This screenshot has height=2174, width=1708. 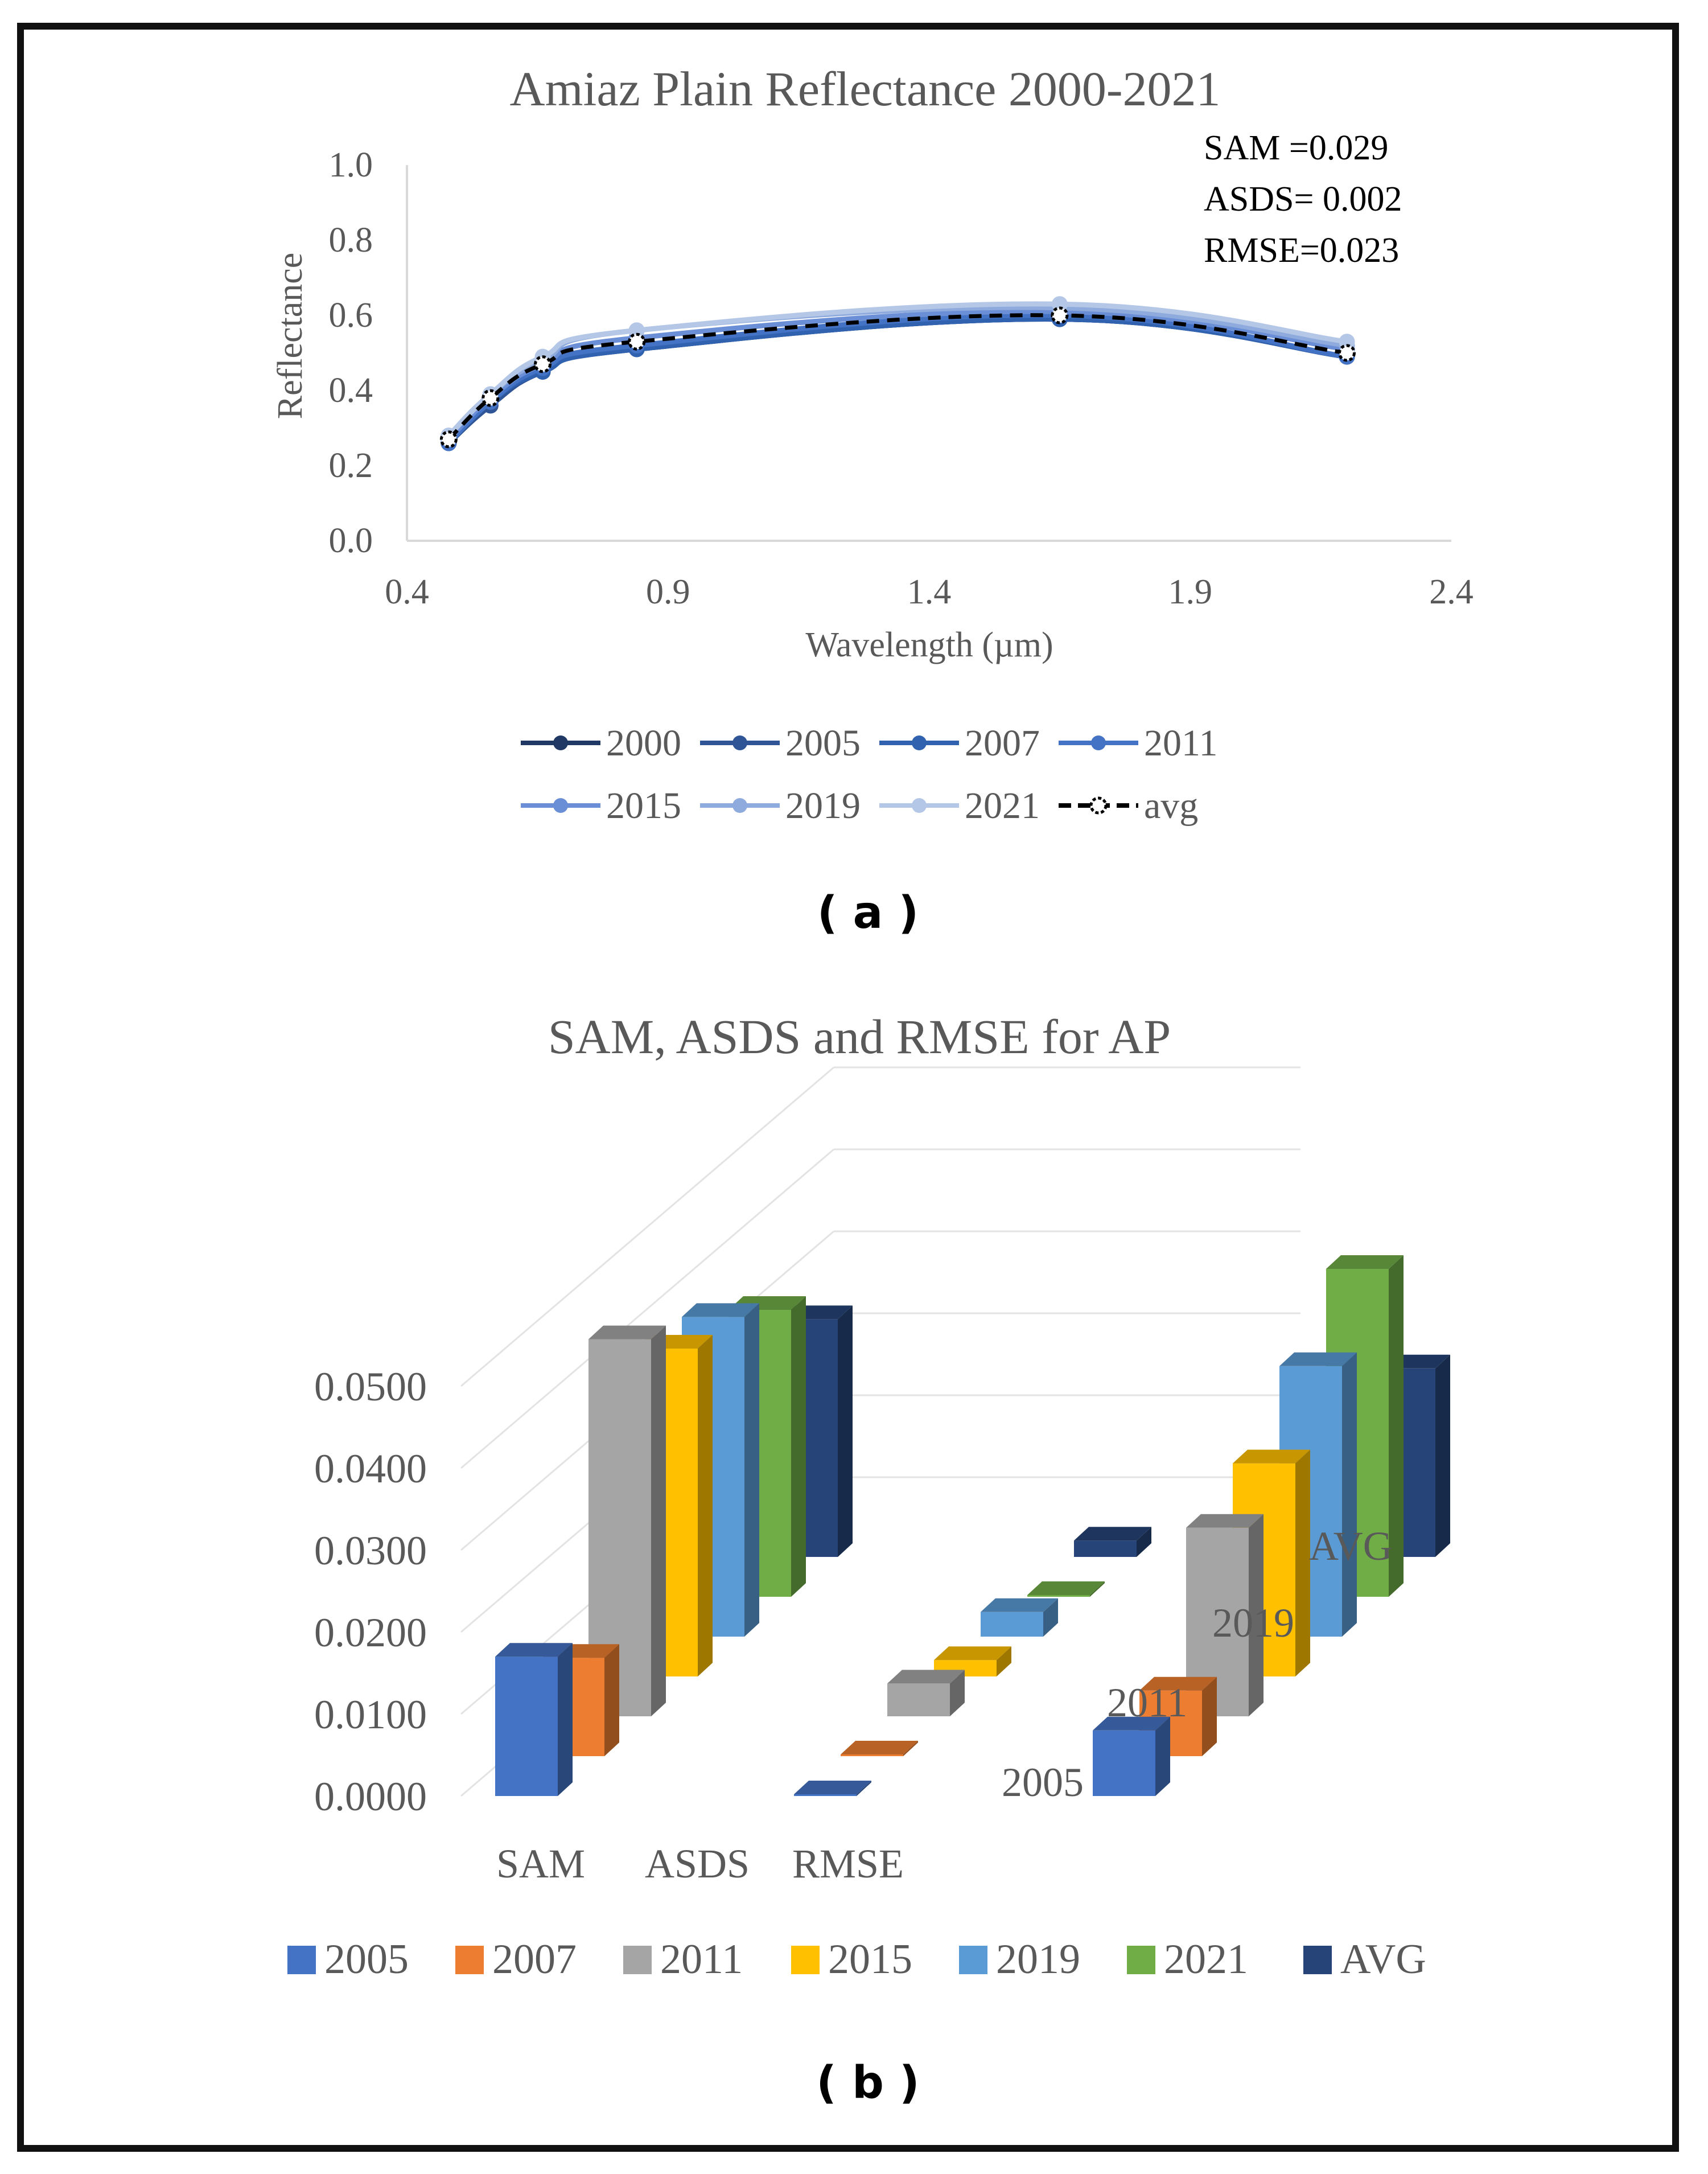 I want to click on series-avg, so click(x=897, y=377).